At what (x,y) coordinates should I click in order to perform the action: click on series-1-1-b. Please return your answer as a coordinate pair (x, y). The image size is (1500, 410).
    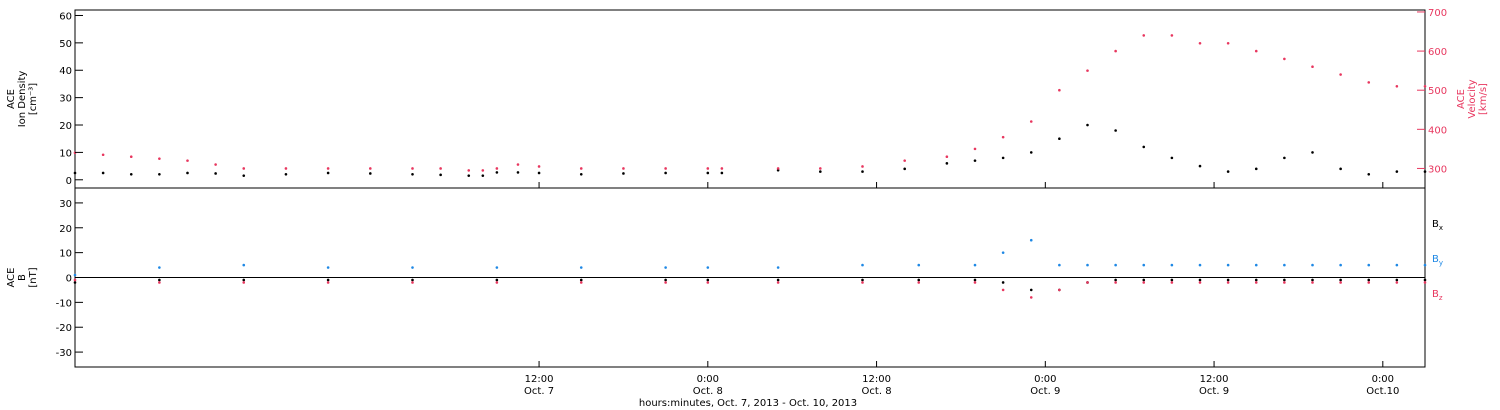
    Looking at the image, I should click on (750, 257).